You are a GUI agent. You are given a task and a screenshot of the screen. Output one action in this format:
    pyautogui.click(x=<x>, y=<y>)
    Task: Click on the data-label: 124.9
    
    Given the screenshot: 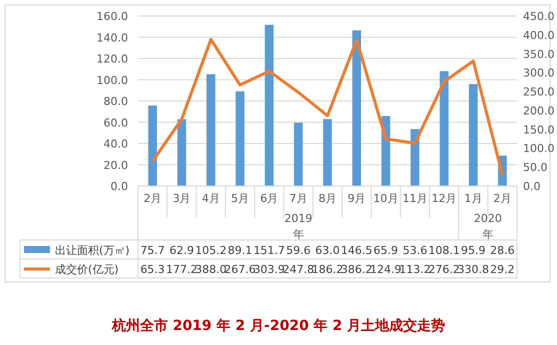 What is the action you would take?
    pyautogui.click(x=386, y=269)
    